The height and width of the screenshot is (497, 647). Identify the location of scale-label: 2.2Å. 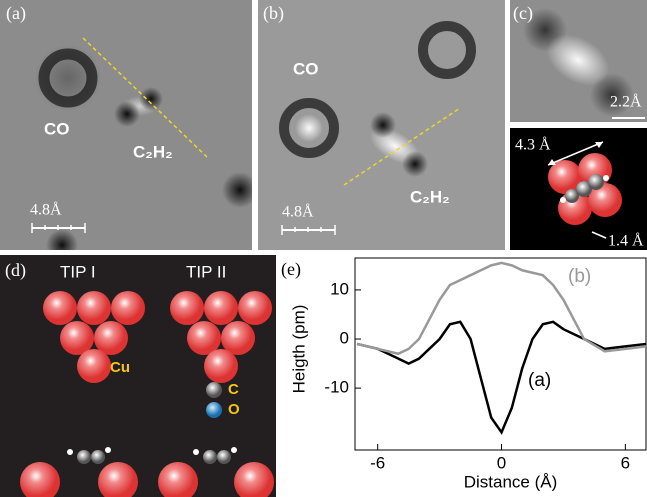
(626, 102).